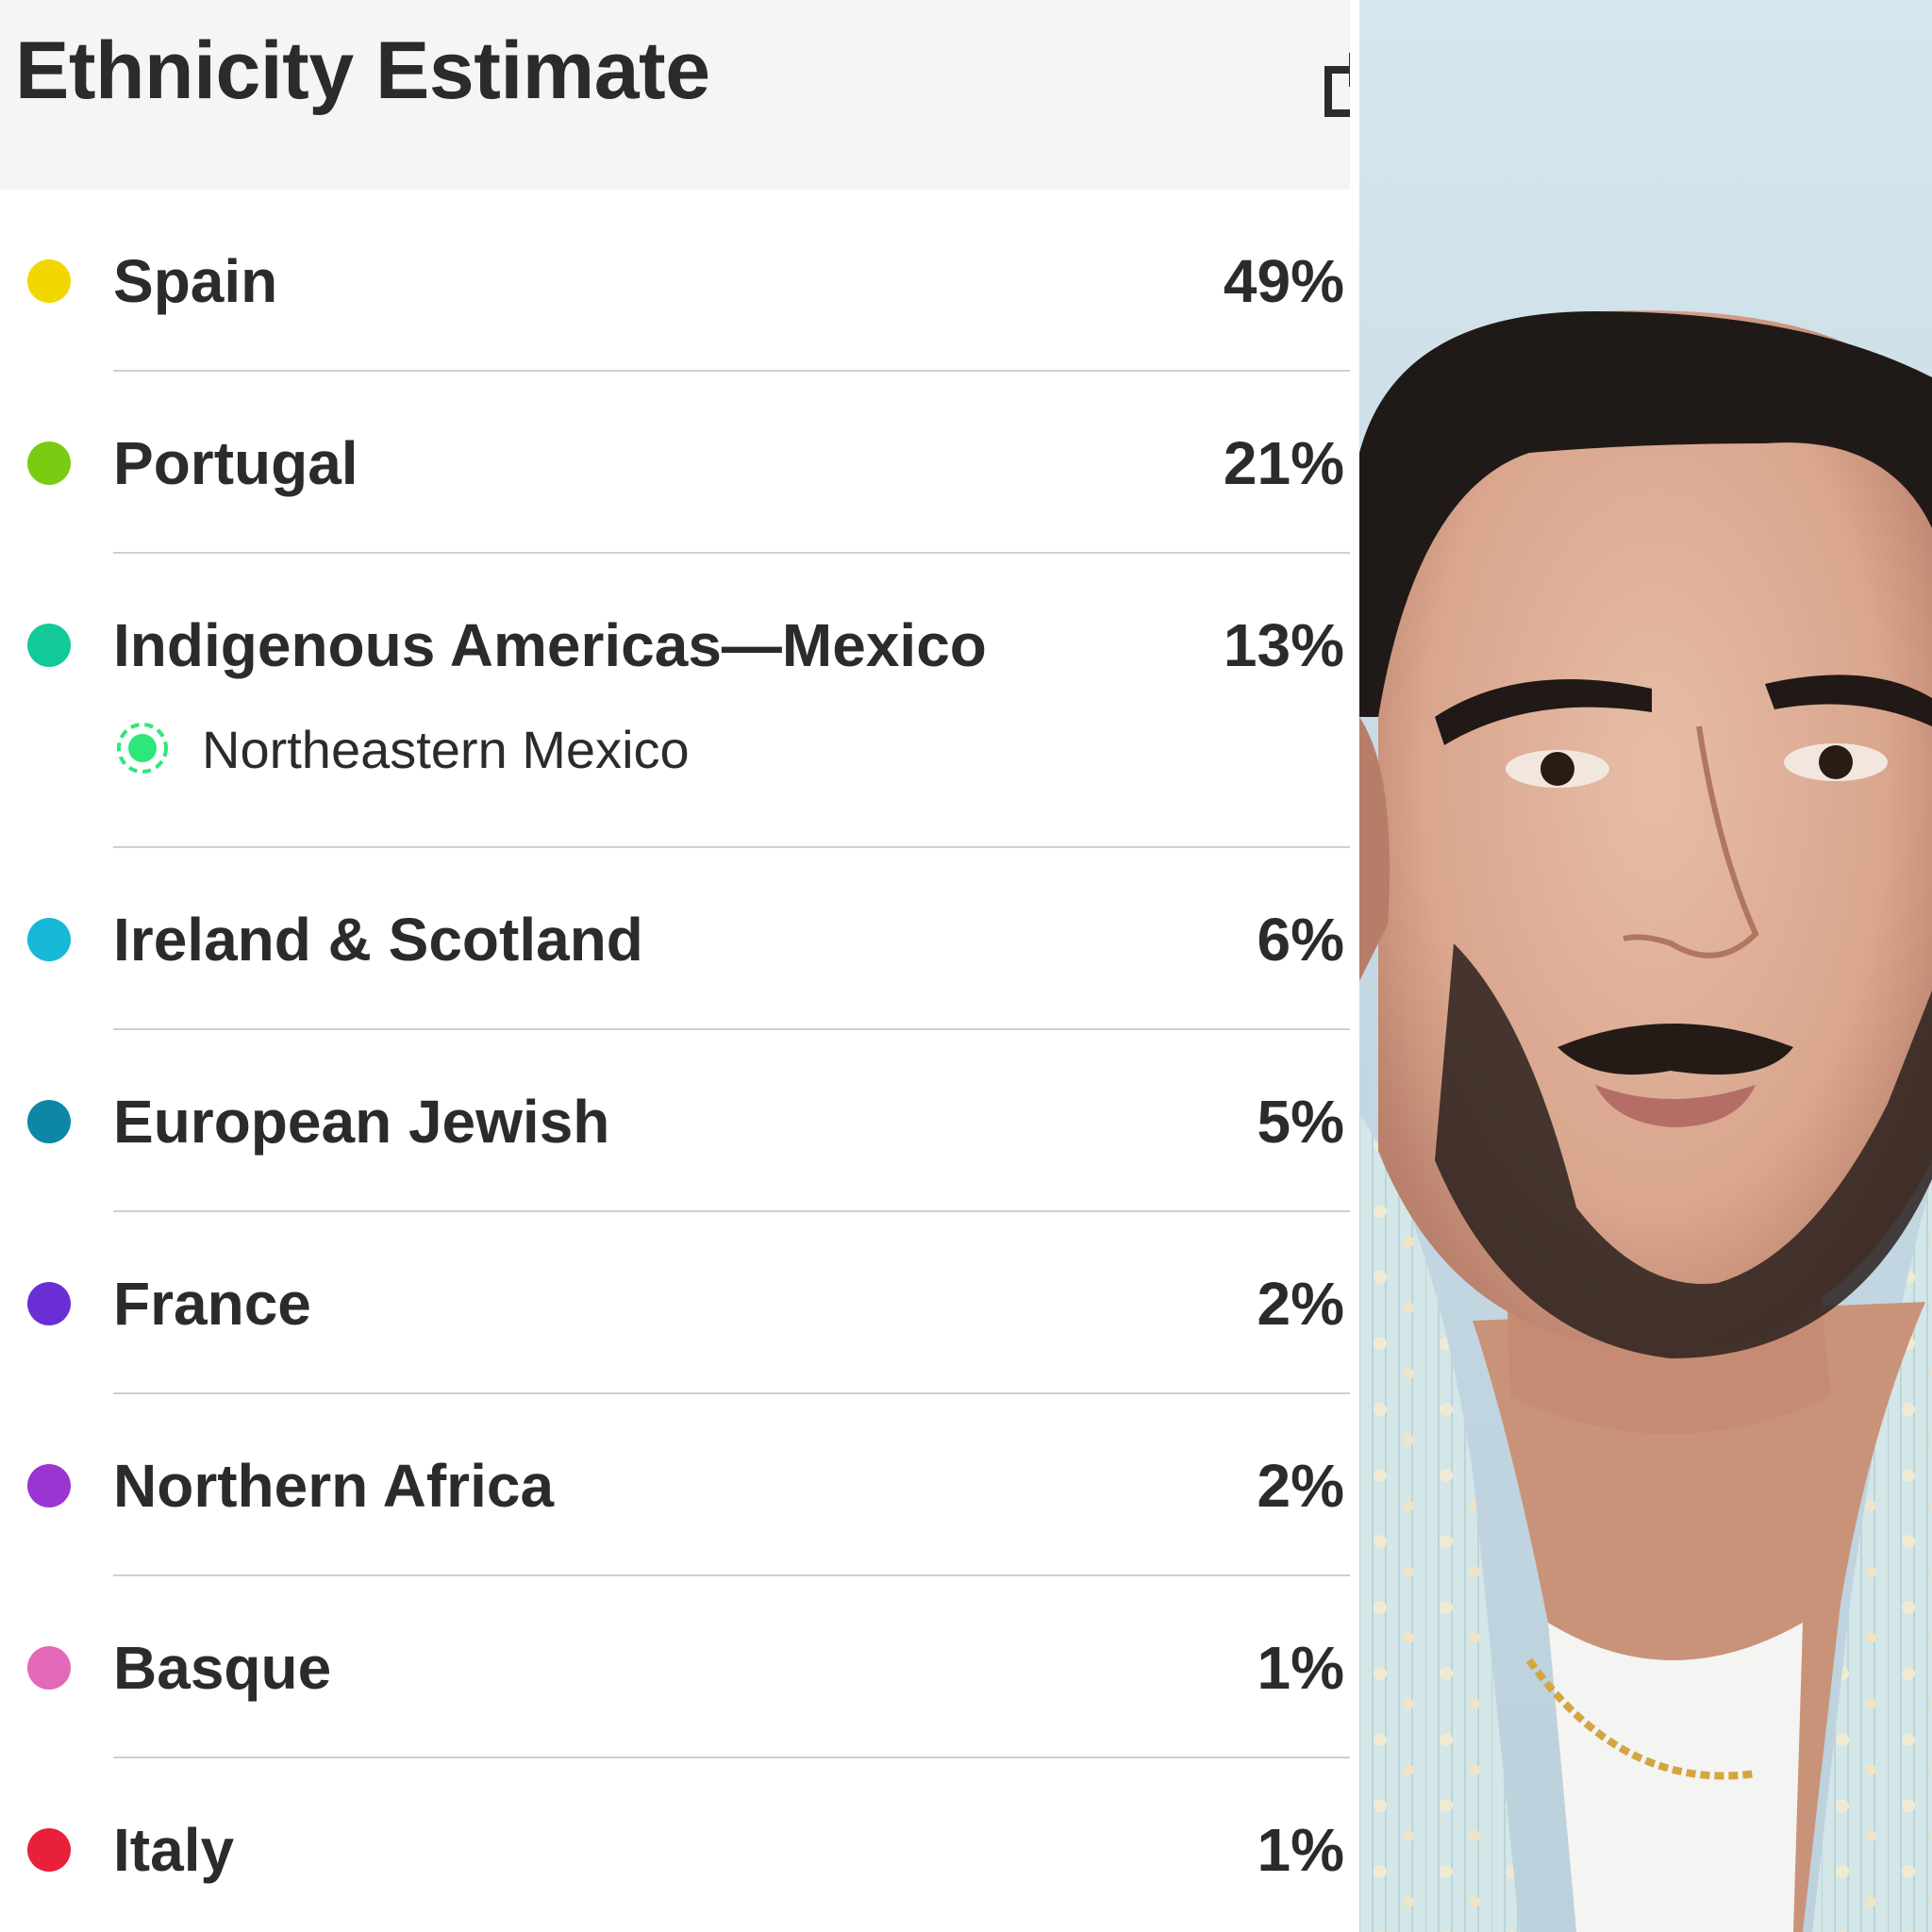  Describe the element at coordinates (378, 940) in the screenshot. I see `region-name: Ireland & Scotland` at that location.